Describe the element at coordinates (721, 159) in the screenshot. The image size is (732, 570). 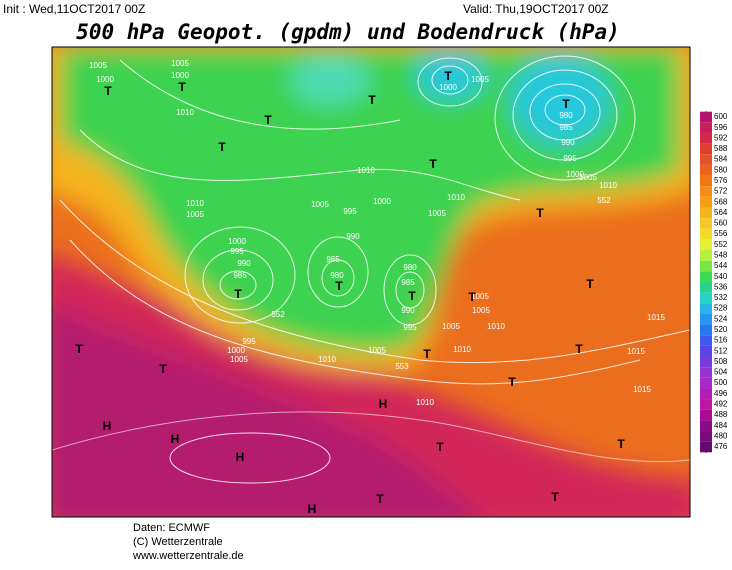
I see `colorbar-label: 584` at that location.